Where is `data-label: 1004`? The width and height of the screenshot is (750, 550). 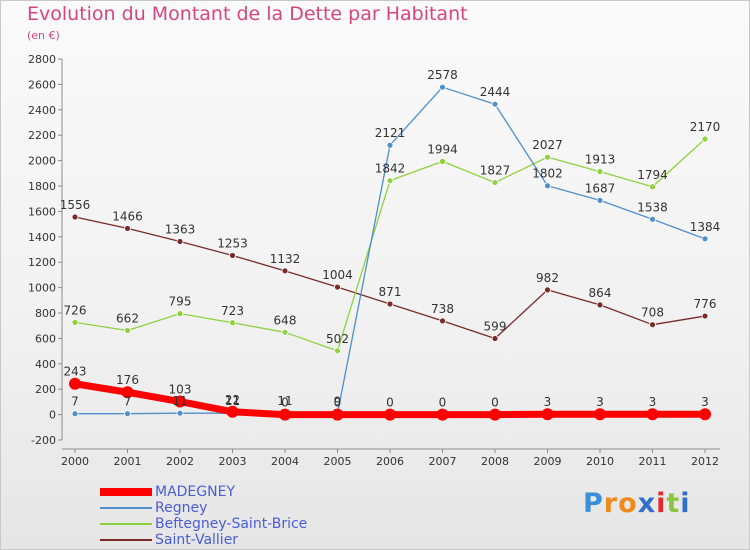
data-label: 1004 is located at coordinates (337, 275).